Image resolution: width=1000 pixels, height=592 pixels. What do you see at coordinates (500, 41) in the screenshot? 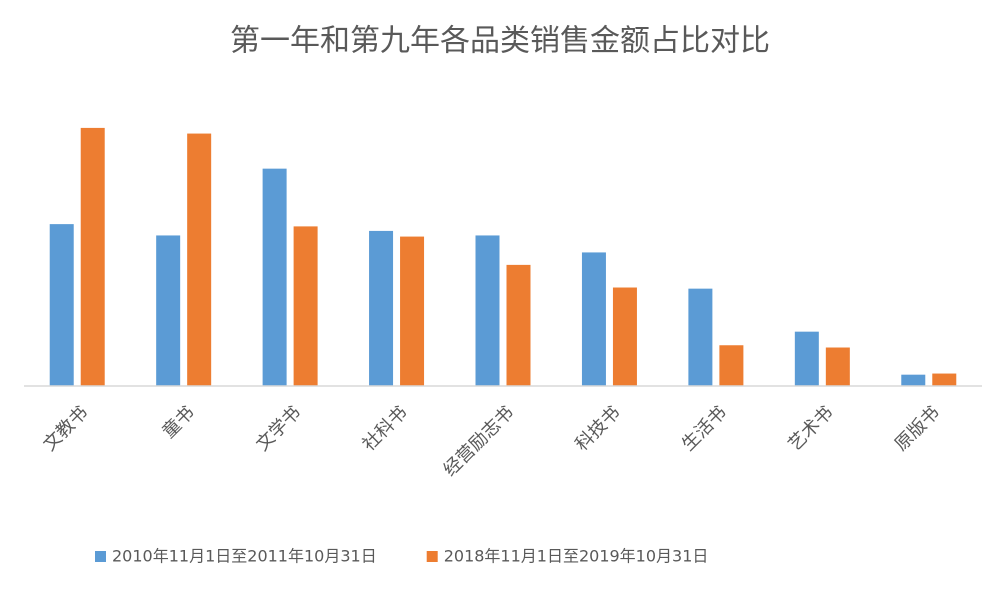
I see `chart-title: 第一年和第九年各品类销售金额占比对比` at bounding box center [500, 41].